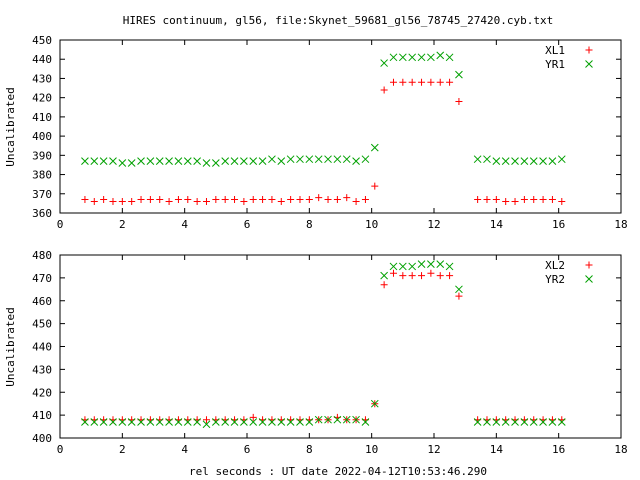  I want to click on legend-marker, so click(589, 50).